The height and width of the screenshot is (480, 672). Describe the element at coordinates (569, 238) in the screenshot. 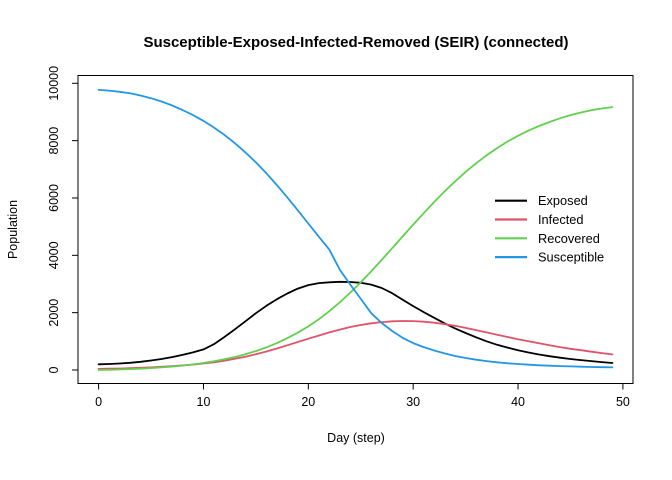

I see `legend-label-recovered: Recovered` at that location.